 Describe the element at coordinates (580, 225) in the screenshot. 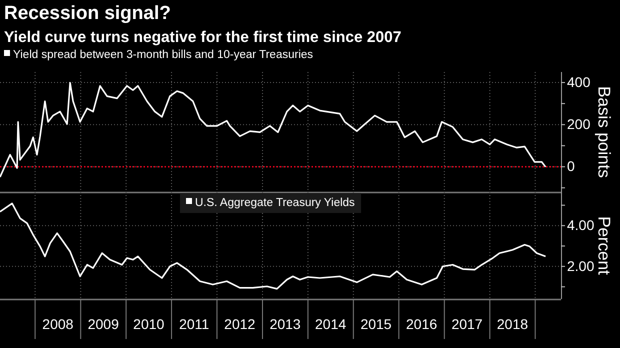

I see `y-tick-label: 4.00` at that location.